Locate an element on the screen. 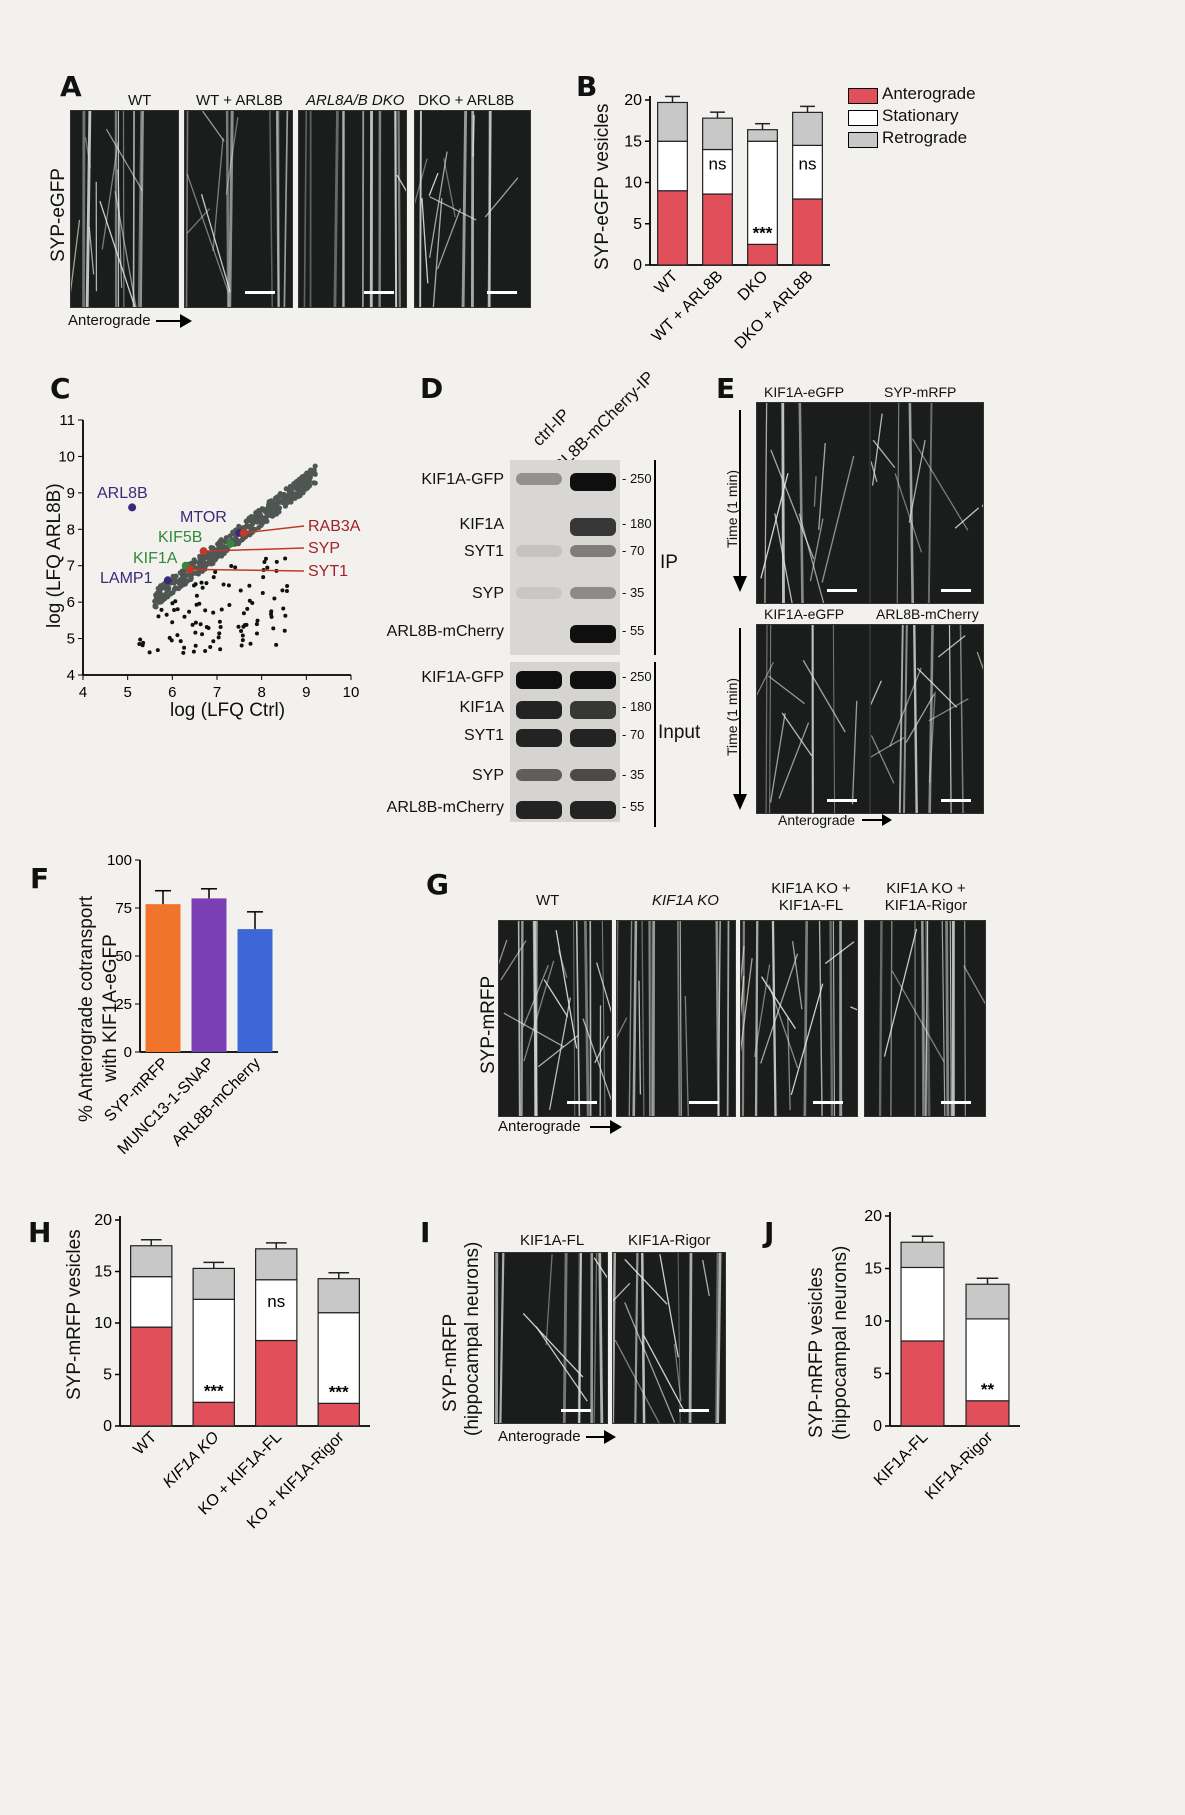 The height and width of the screenshot is (1815, 1185). y-tick-label: 9 is located at coordinates (71, 493).